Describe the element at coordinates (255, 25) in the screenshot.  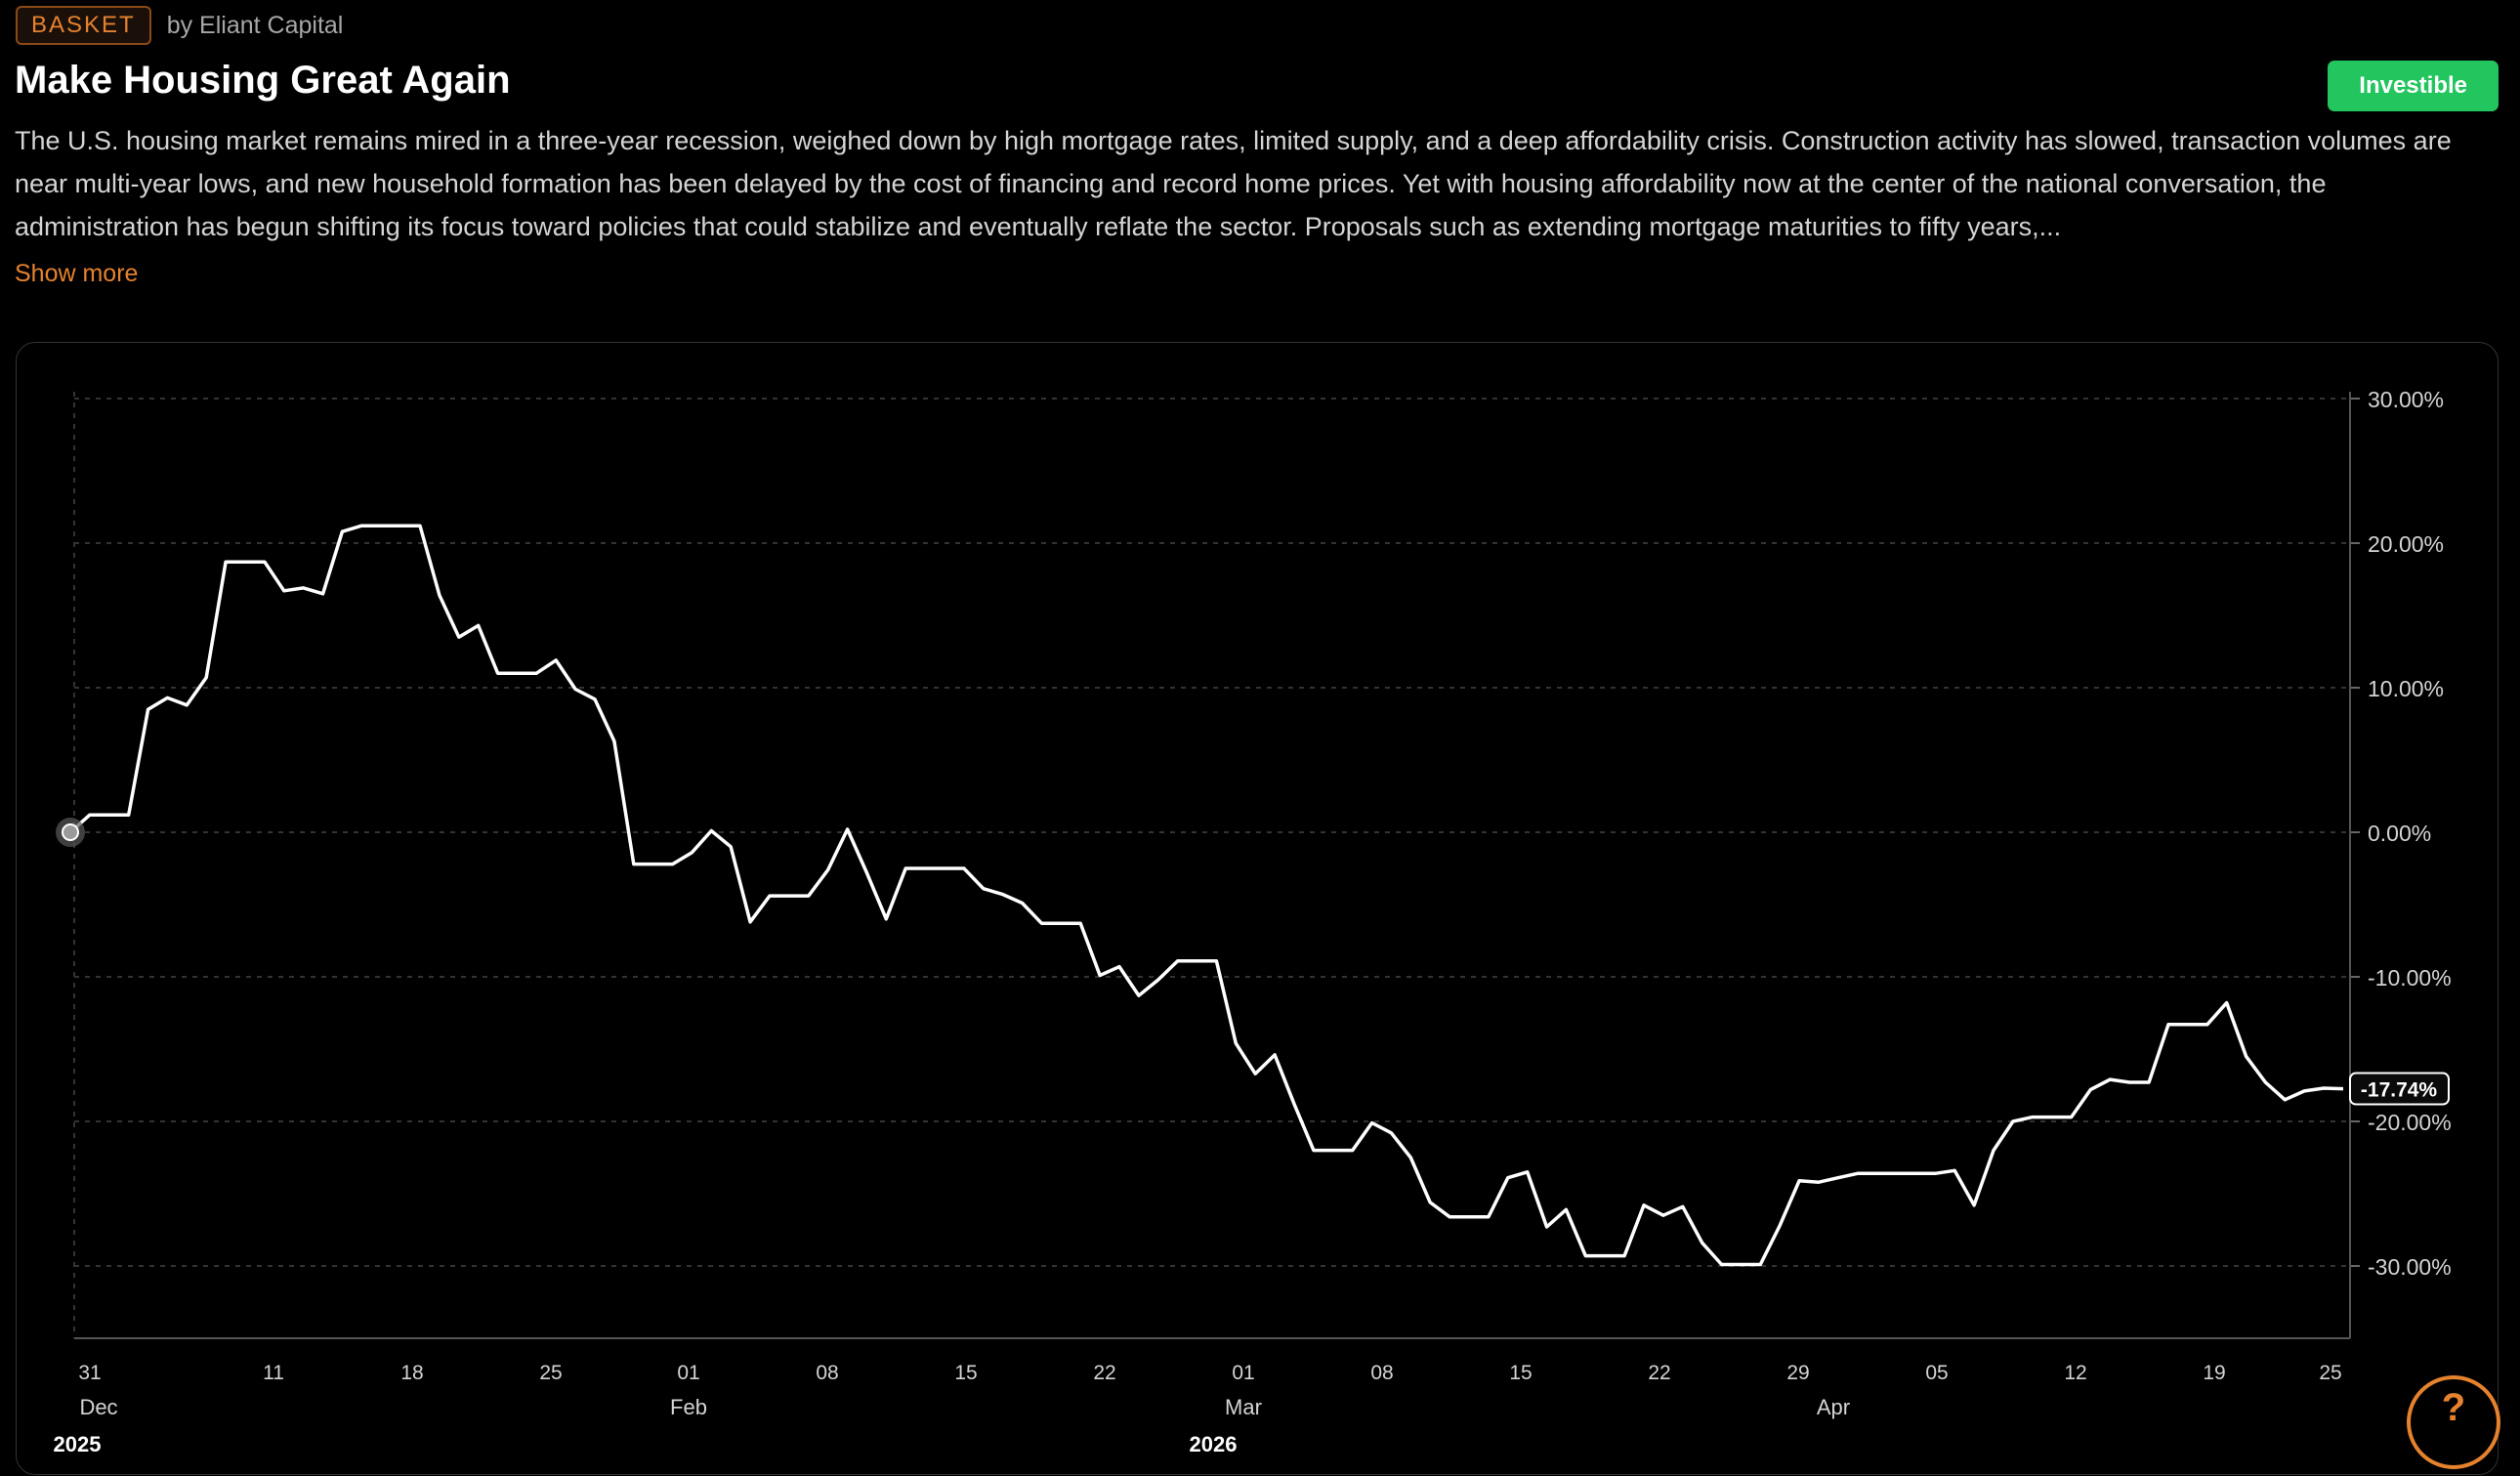
I see `author-label: by Eliant Capital` at that location.